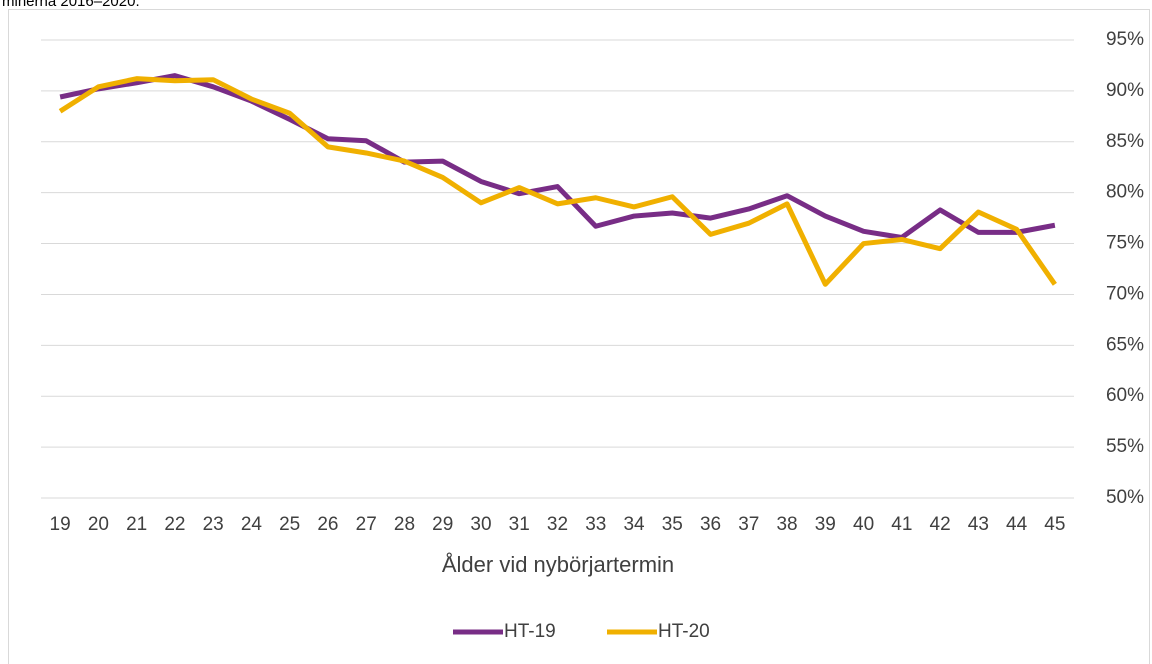 The image size is (1152, 664). Describe the element at coordinates (1054, 524) in the screenshot. I see `x-tick-label: 45` at that location.